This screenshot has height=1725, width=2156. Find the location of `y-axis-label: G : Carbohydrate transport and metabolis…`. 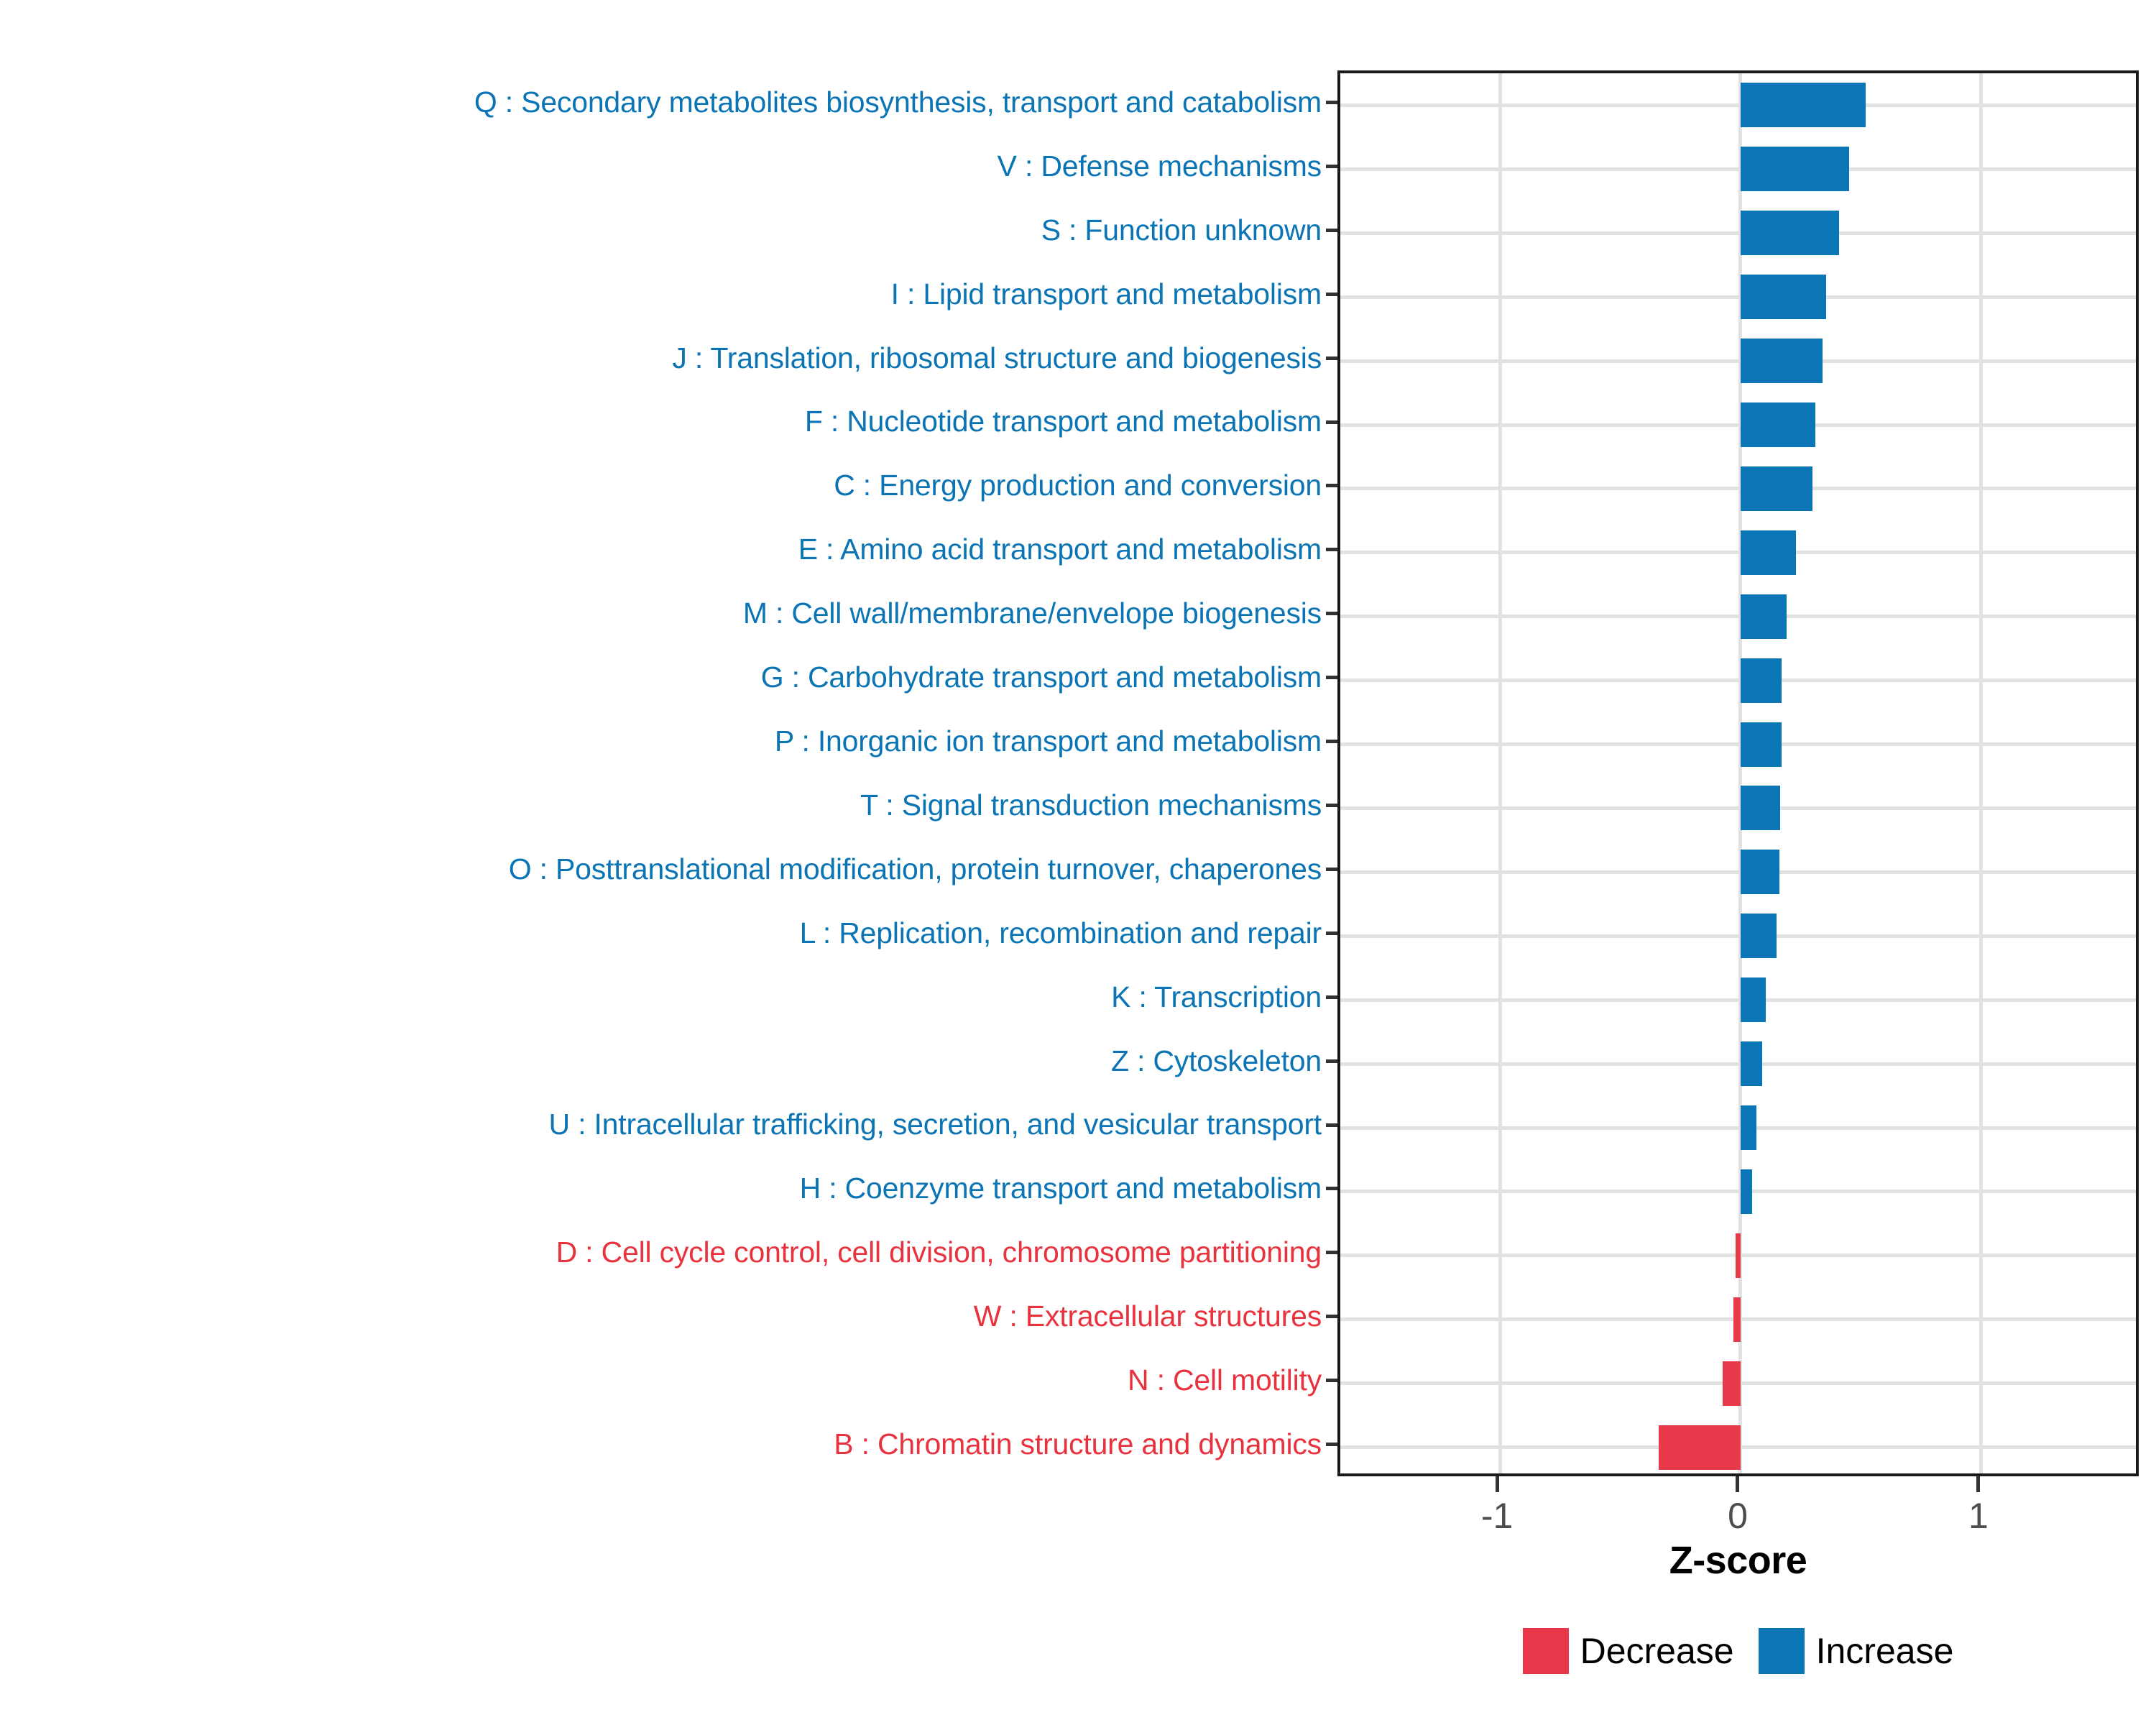

y-axis-label: G : Carbohydrate transport and metabolis… is located at coordinates (1041, 677).